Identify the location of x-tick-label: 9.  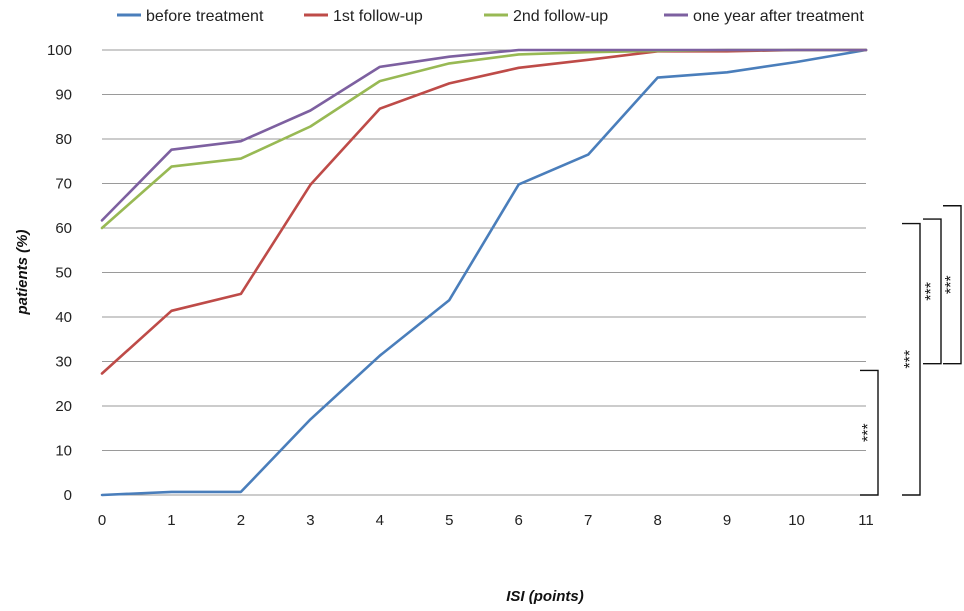
(727, 520).